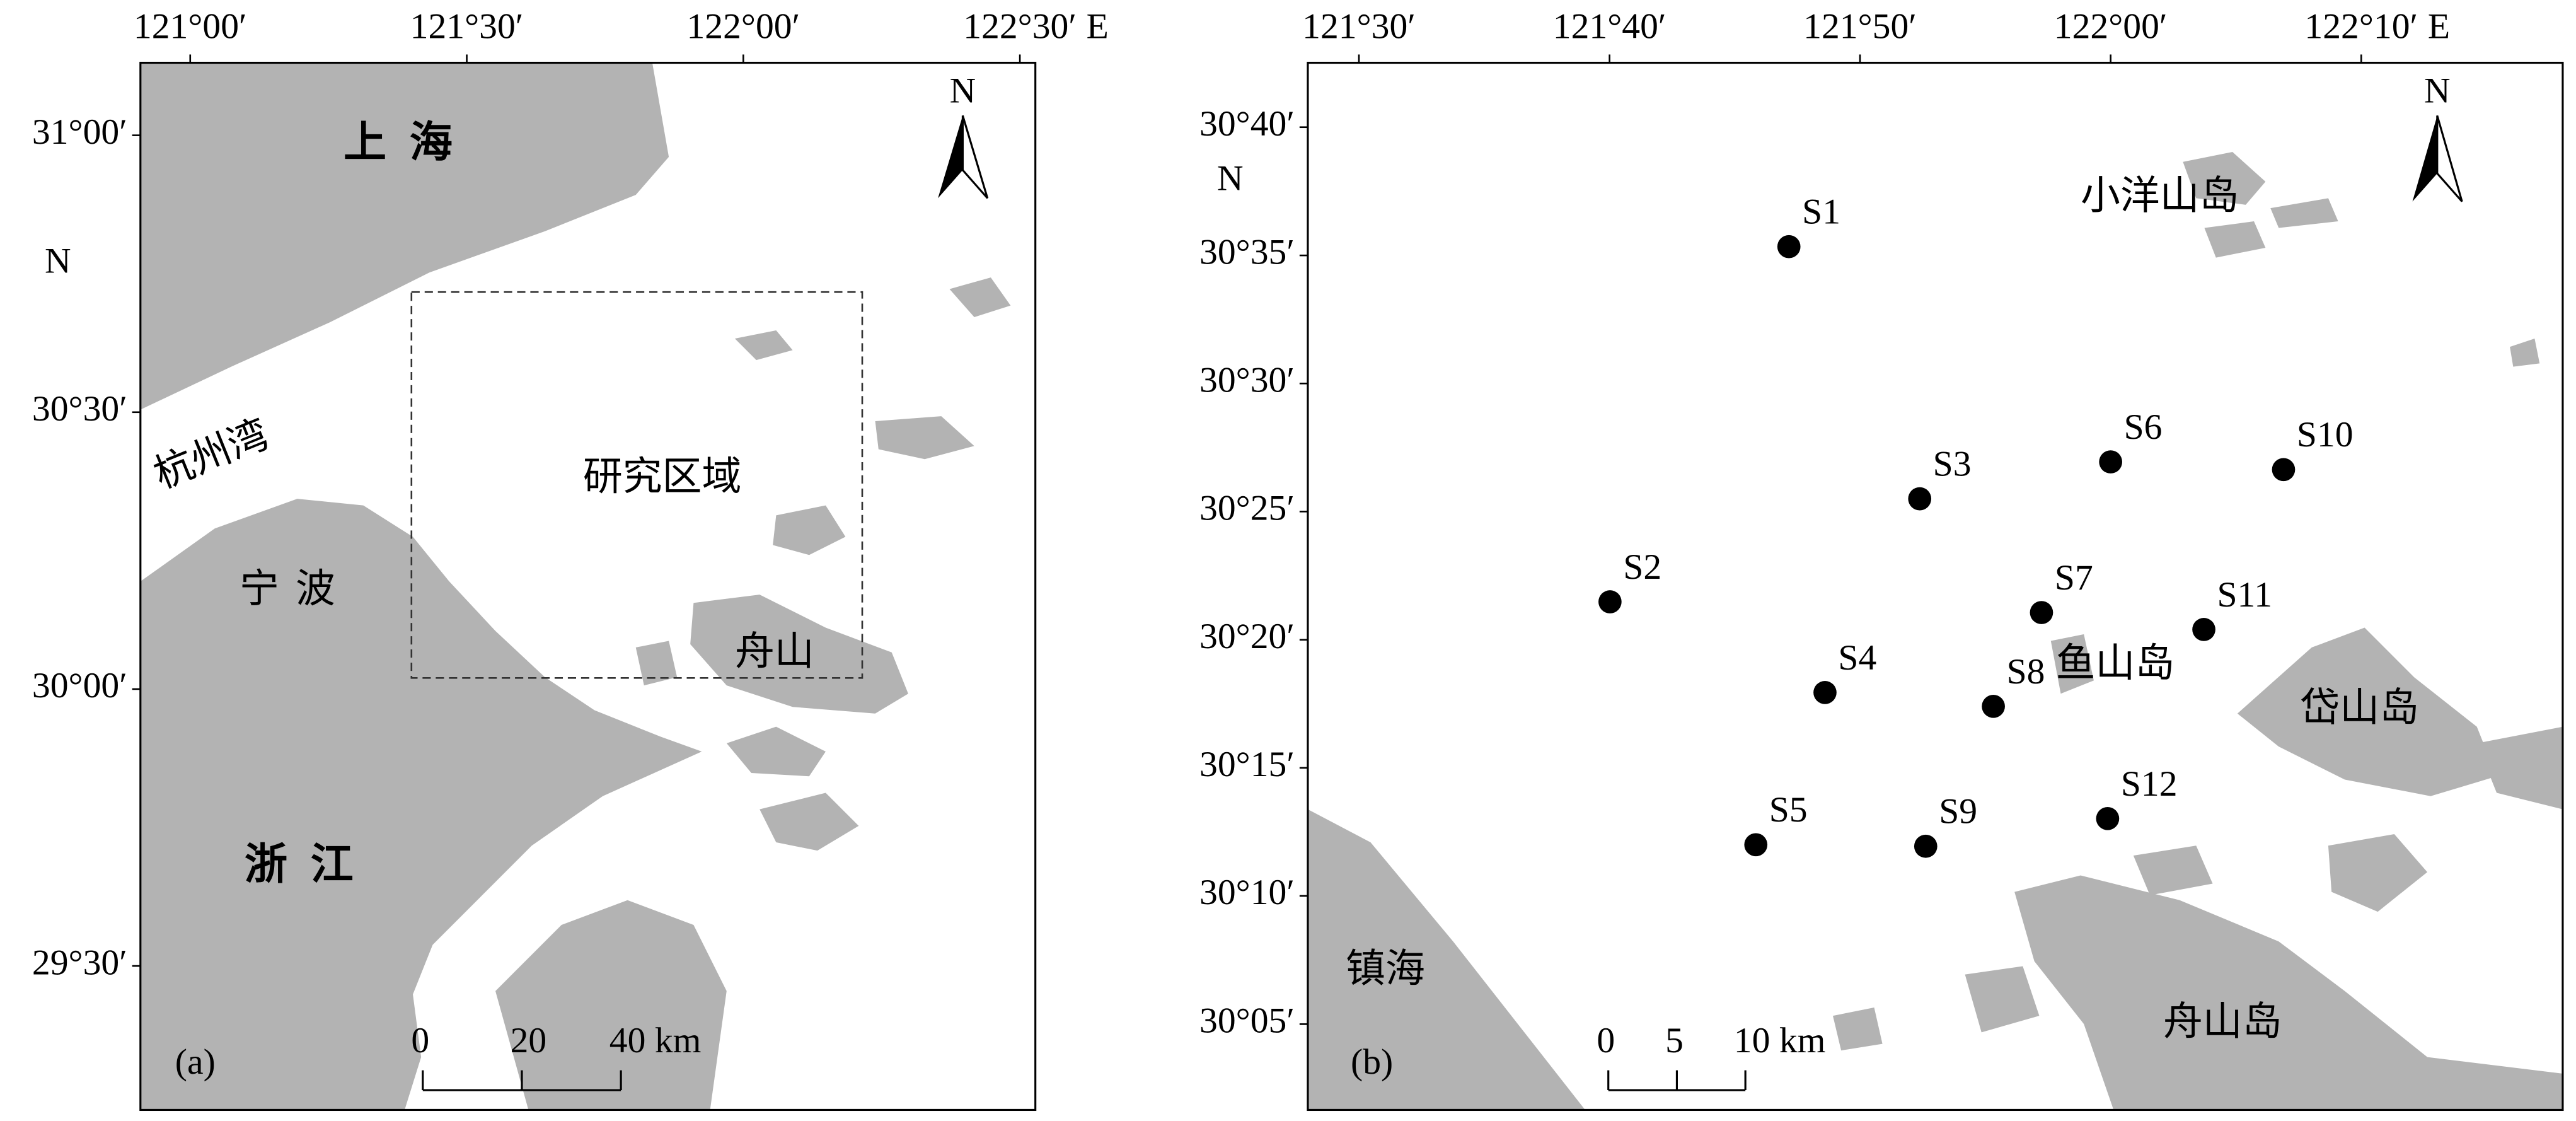 The width and height of the screenshot is (2576, 1121). Describe the element at coordinates (2245, 595) in the screenshot. I see `station-label: S11` at that location.